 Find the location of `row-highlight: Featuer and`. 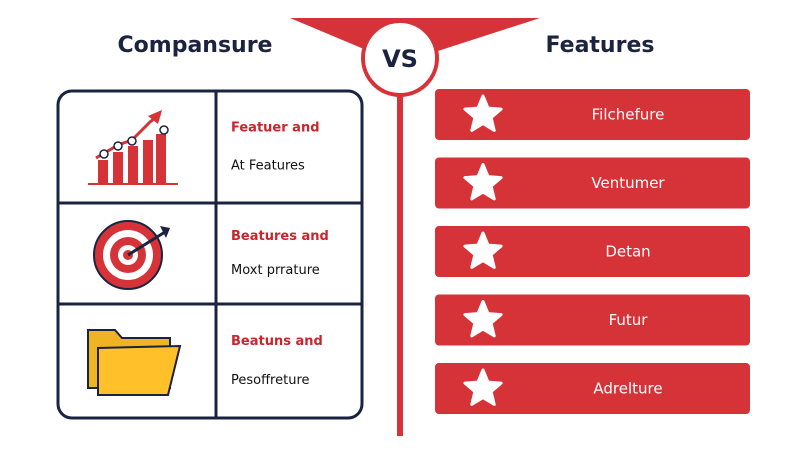

row-highlight: Featuer and is located at coordinates (275, 127).